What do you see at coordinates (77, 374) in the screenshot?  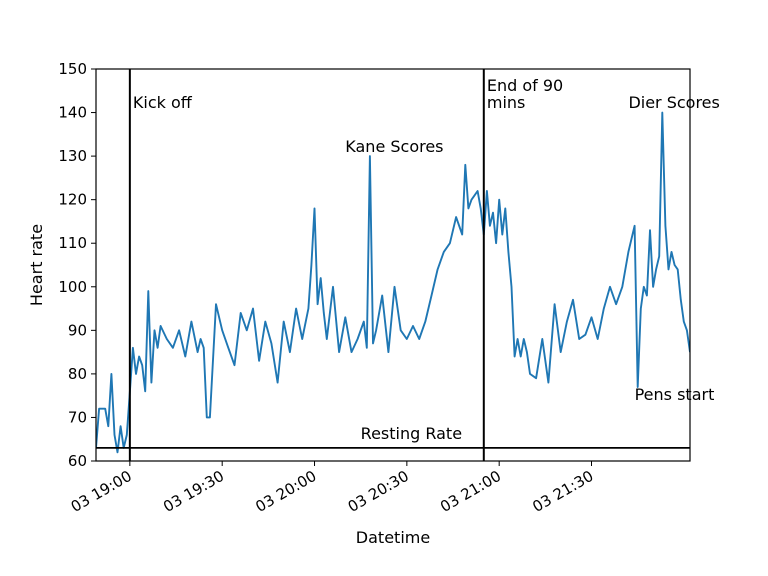 I see `y-tick-label: 80` at bounding box center [77, 374].